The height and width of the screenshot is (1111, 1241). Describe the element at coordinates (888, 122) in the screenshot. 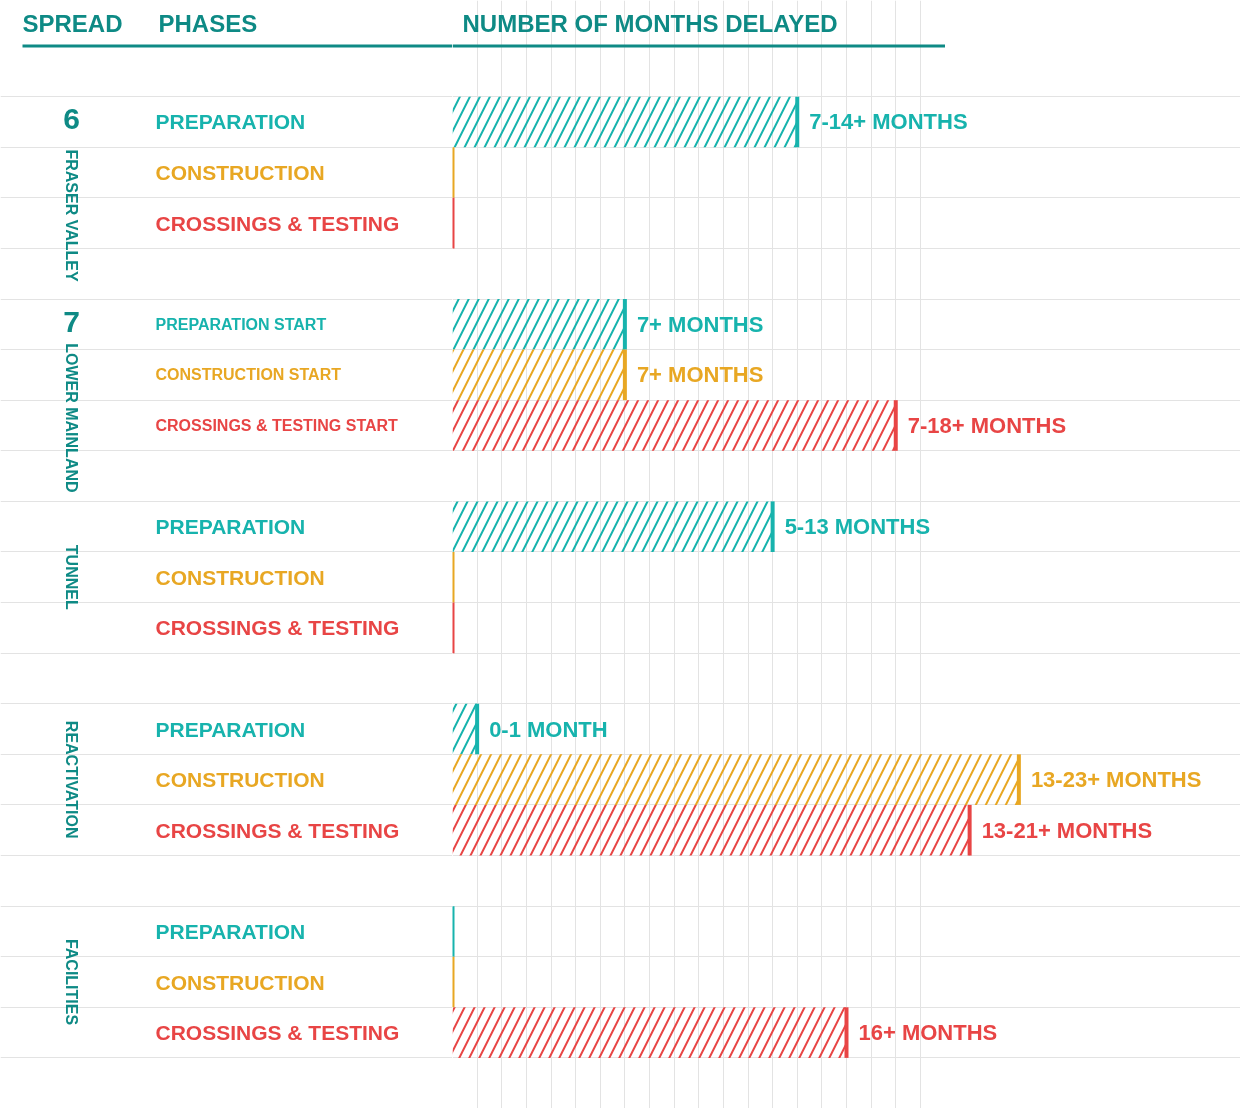

I see `data-label: 7-14+ MONTHS` at that location.